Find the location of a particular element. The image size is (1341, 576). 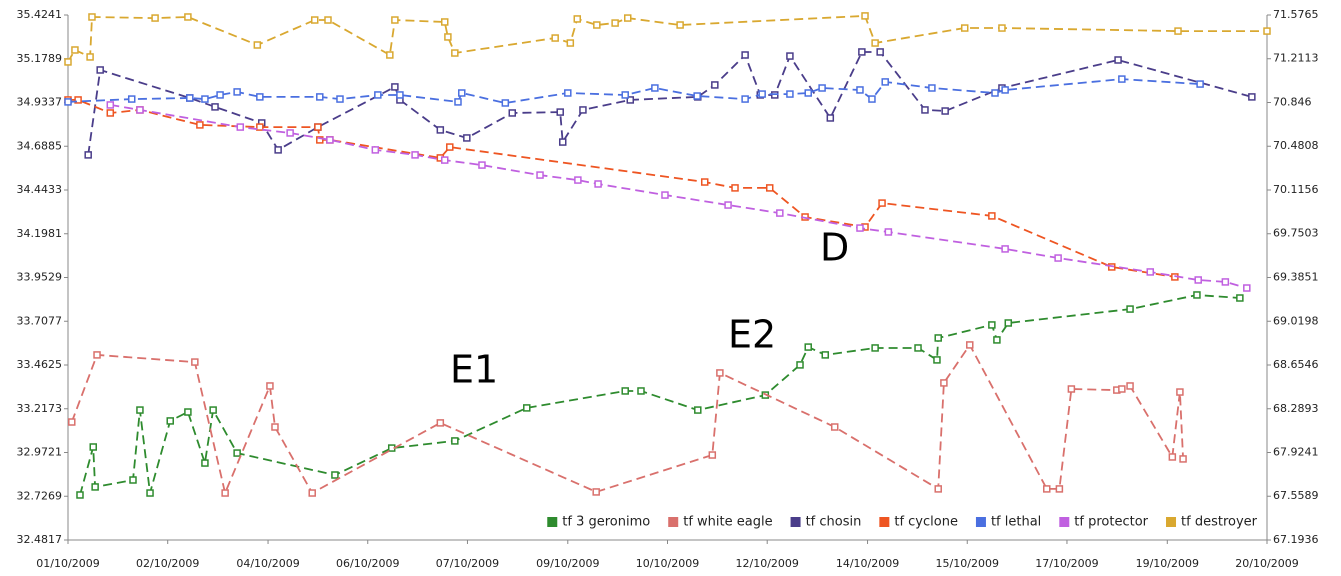

x-tick-label: 15/10/2009 is located at coordinates (967, 563).